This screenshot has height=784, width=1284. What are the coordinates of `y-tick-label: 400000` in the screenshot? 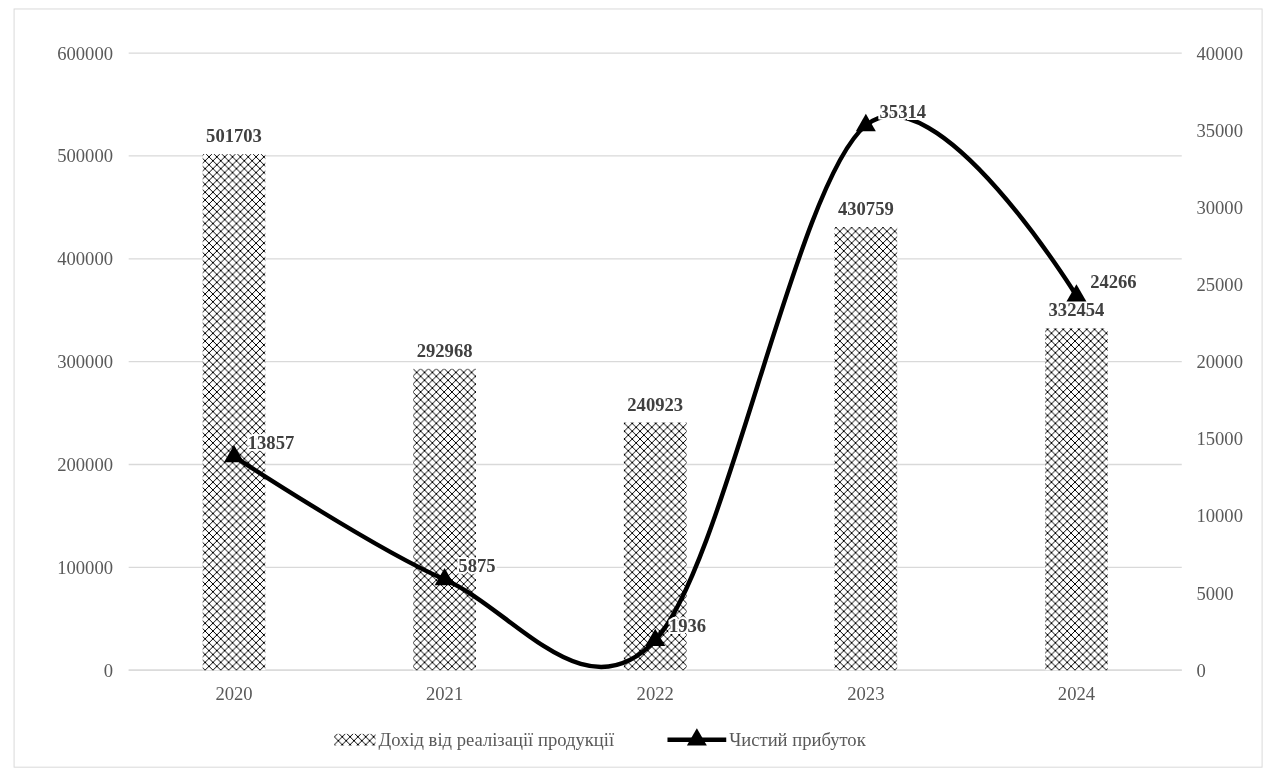 It's located at (85, 259).